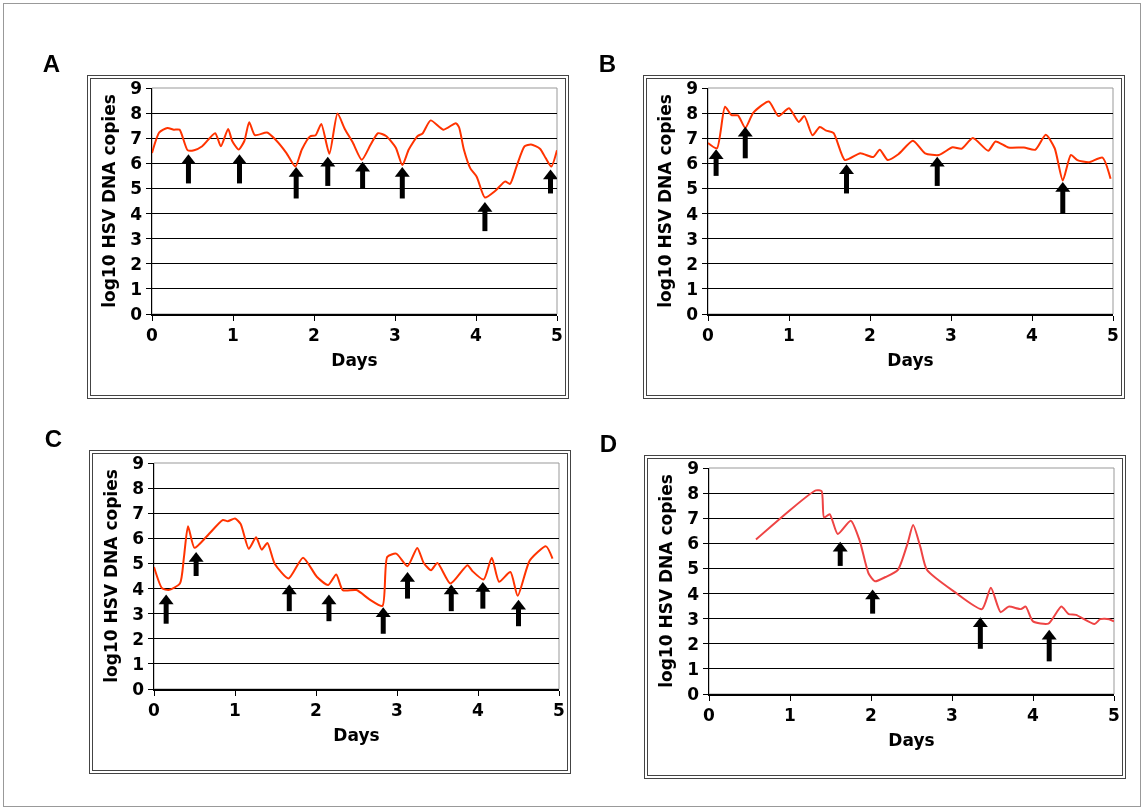 This screenshot has height=810, width=1144. I want to click on chart-title: A, so click(51, 64).